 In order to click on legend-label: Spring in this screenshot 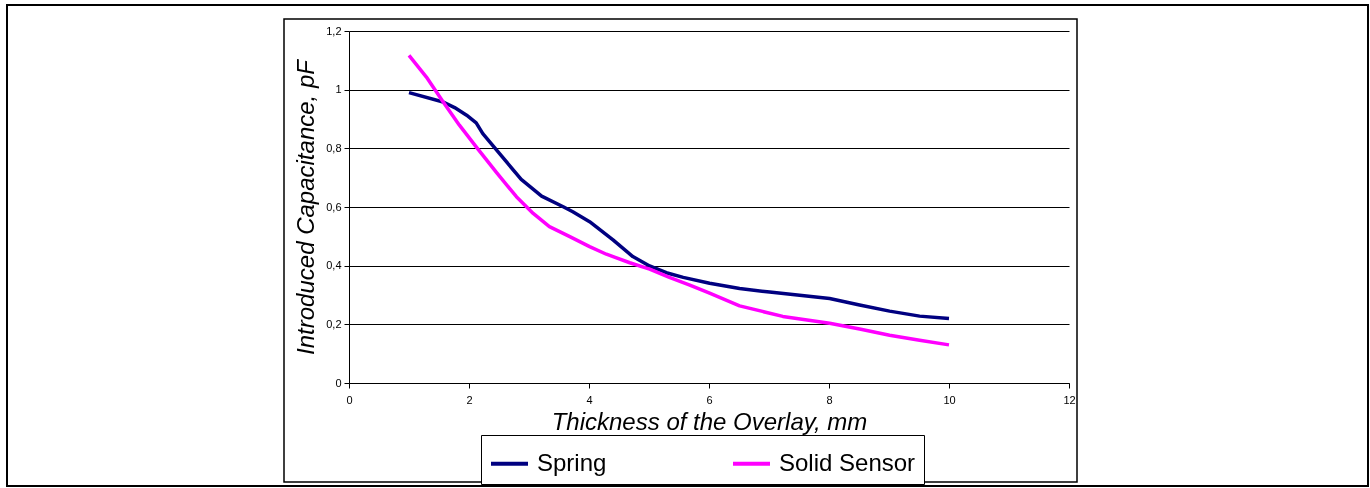, I will do `click(572, 462)`.